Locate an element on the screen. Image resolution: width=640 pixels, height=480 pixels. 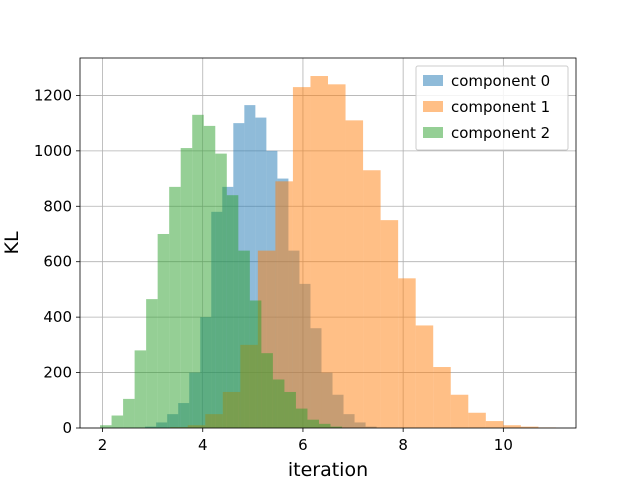
x-tick-label: 10 is located at coordinates (503, 445).